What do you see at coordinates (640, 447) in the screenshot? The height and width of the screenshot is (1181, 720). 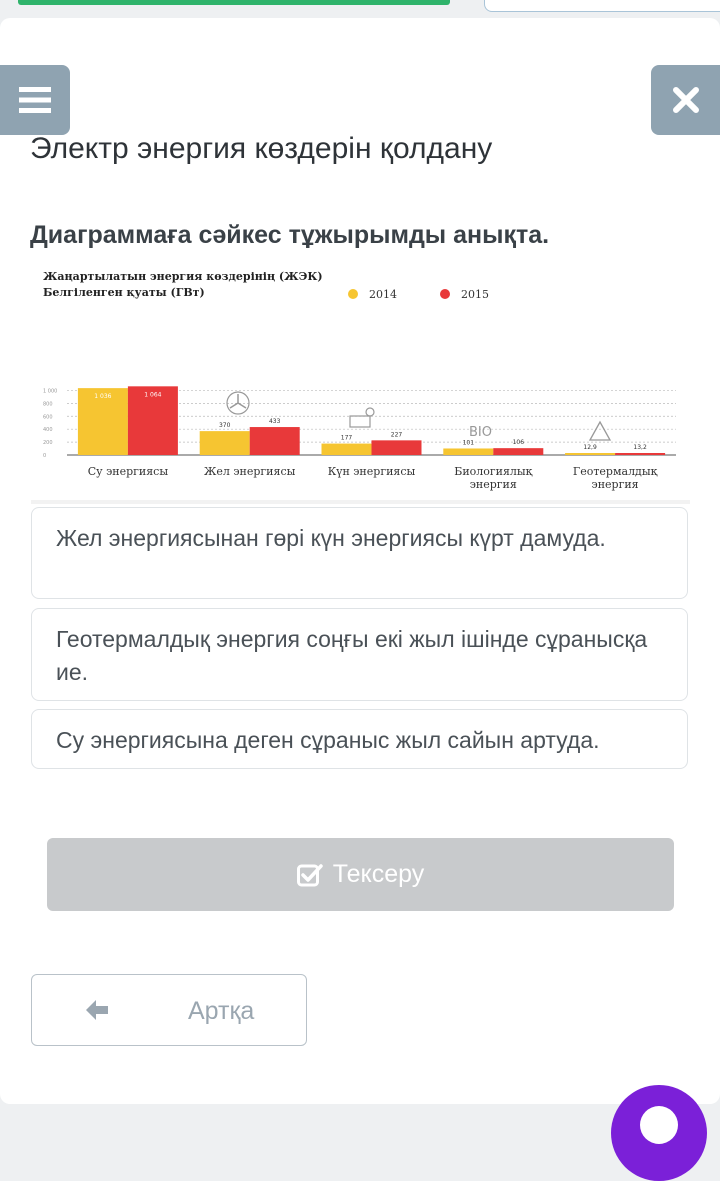 I see `data-label: 13,2` at bounding box center [640, 447].